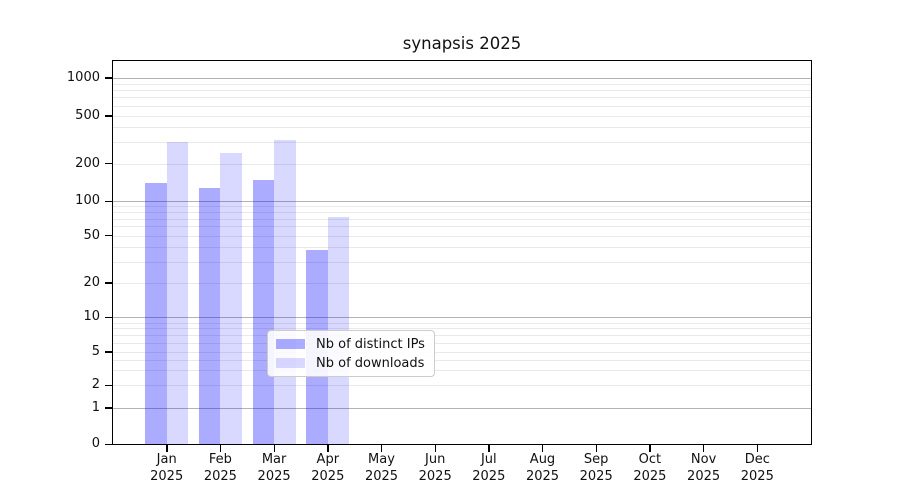  I want to click on y-tick-label: 2, so click(95, 384).